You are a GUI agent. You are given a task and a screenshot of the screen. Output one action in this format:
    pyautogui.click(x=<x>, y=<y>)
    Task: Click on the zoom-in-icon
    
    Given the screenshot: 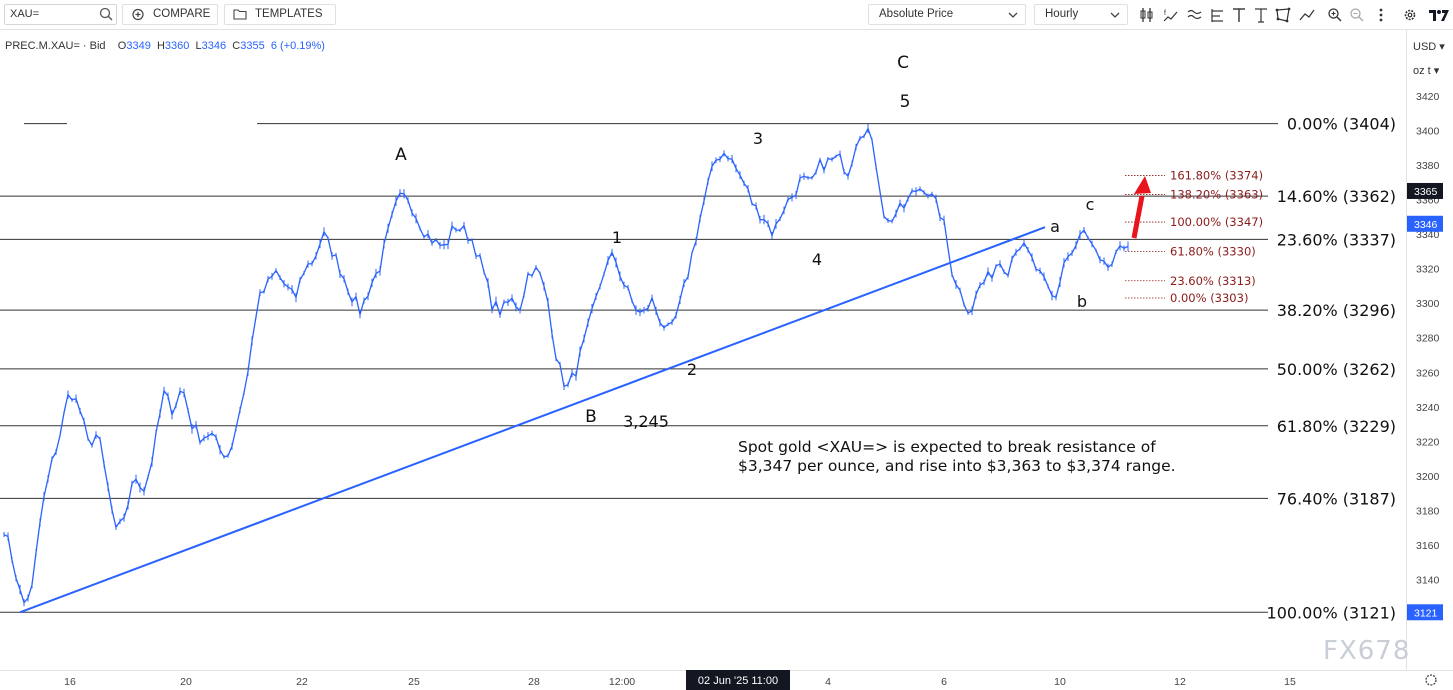 What is the action you would take?
    pyautogui.click(x=1335, y=15)
    